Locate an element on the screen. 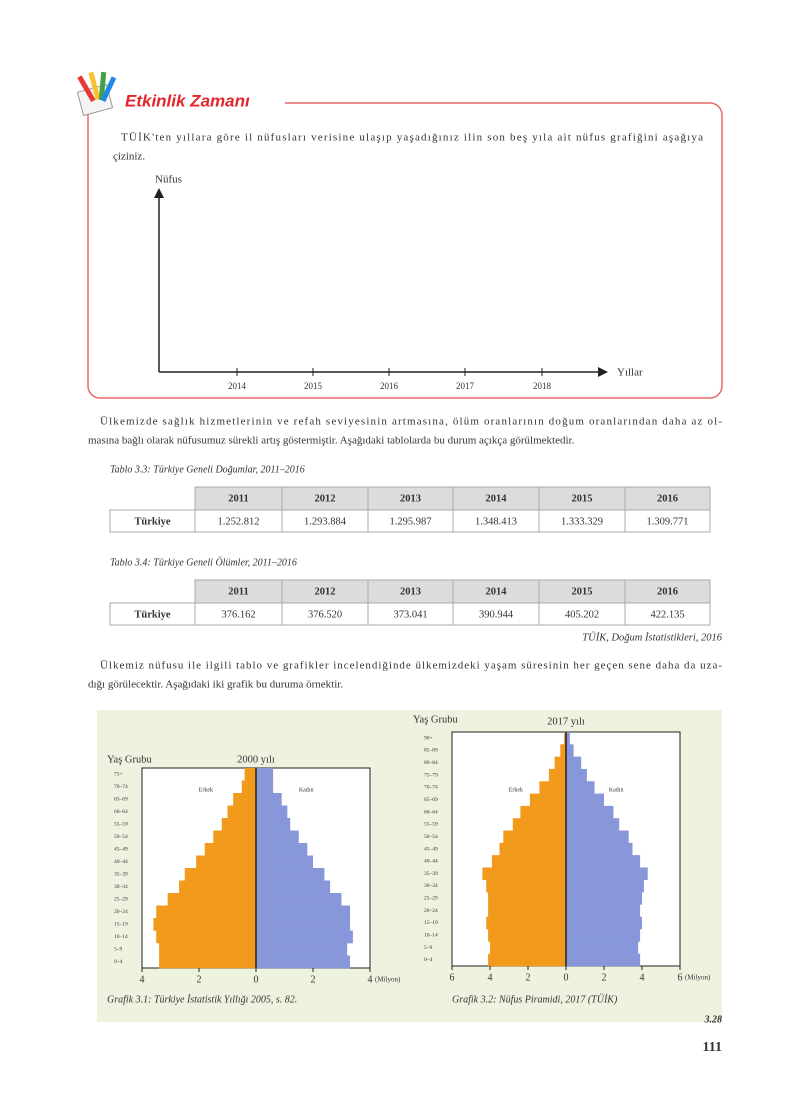  age-label: 55–59 is located at coordinates (121, 825).